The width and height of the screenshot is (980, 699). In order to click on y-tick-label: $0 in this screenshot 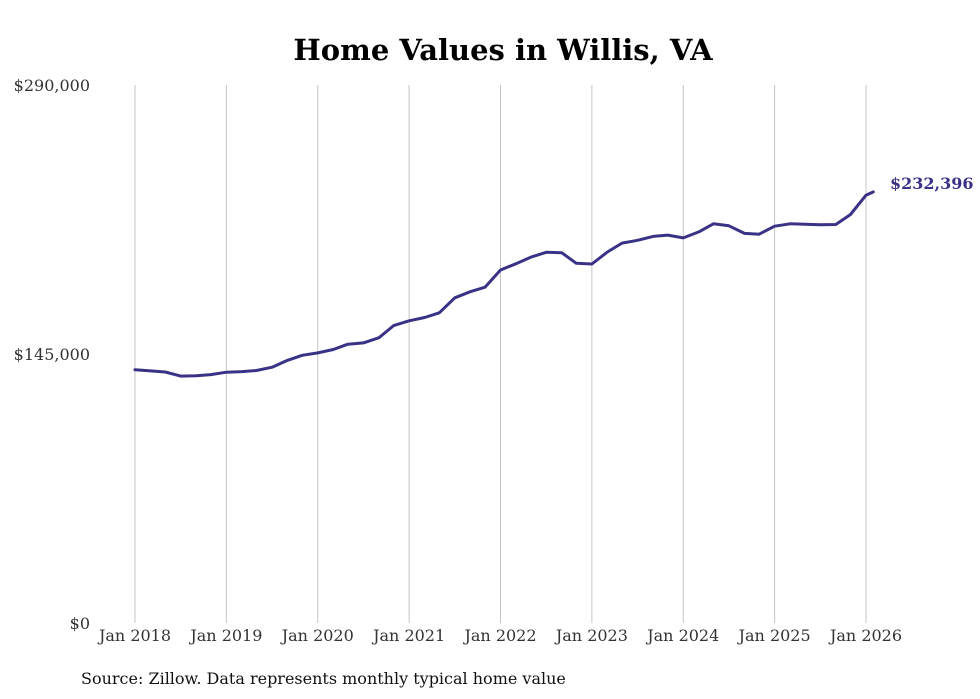, I will do `click(80, 623)`.